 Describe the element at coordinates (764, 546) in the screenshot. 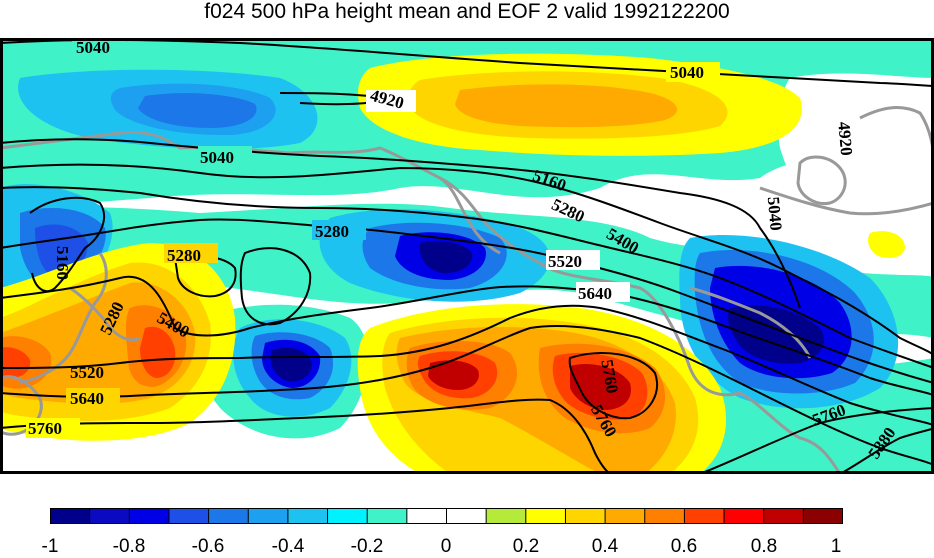

I see `colorbar-tick-label: 0.8` at that location.